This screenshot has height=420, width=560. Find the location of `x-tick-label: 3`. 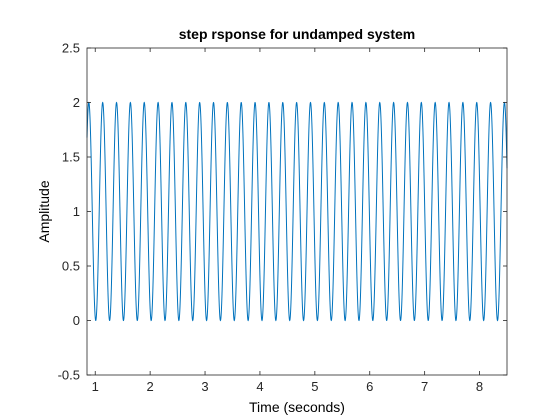

x-tick-label: 3 is located at coordinates (204, 386).